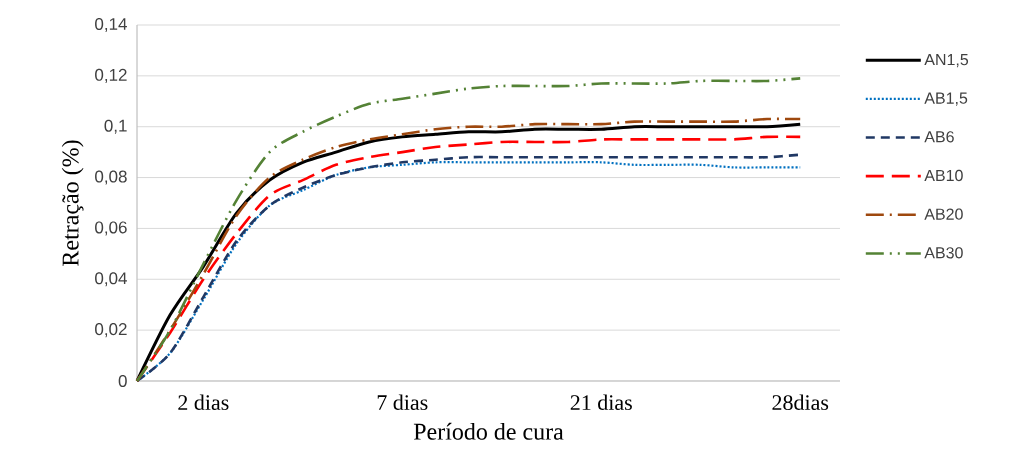  Describe the element at coordinates (122, 381) in the screenshot. I see `y-tick-label: 0` at that location.